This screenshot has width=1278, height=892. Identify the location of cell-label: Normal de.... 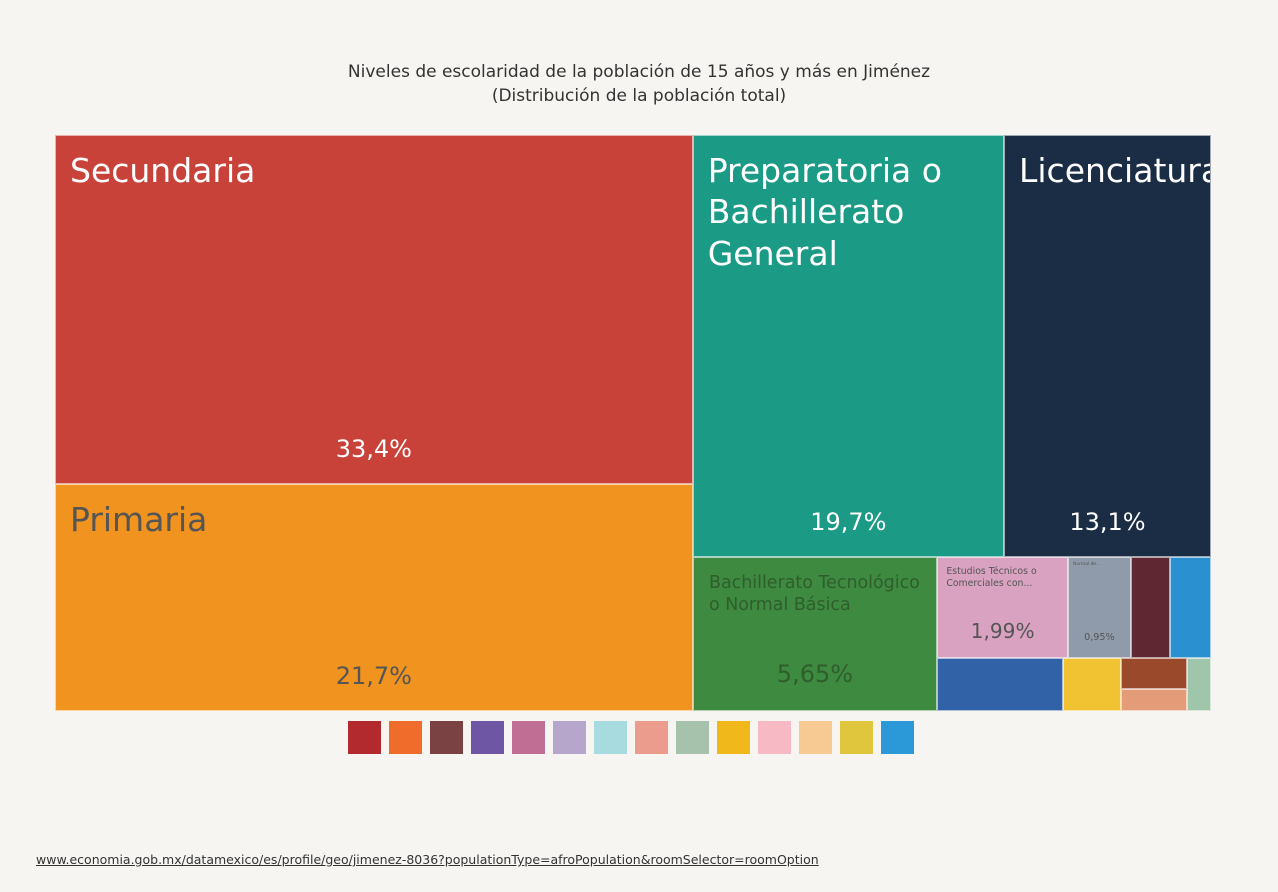
(1087, 564).